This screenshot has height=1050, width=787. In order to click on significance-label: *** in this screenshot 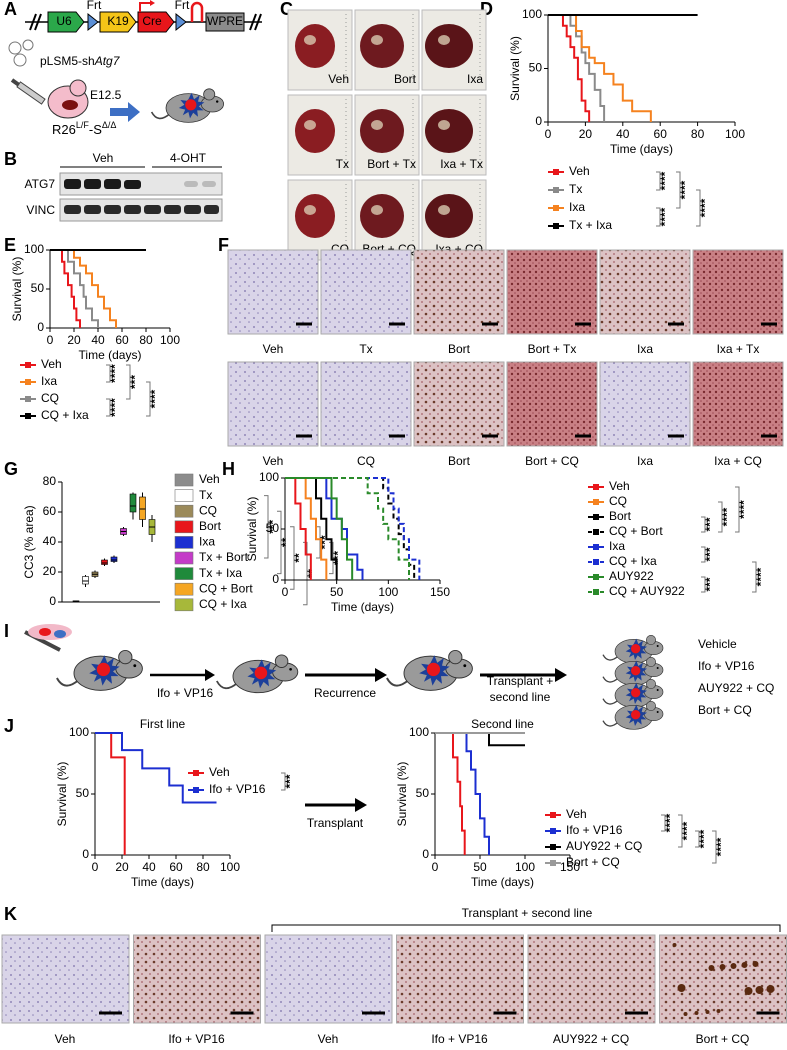, I will do `click(273, 526)`.